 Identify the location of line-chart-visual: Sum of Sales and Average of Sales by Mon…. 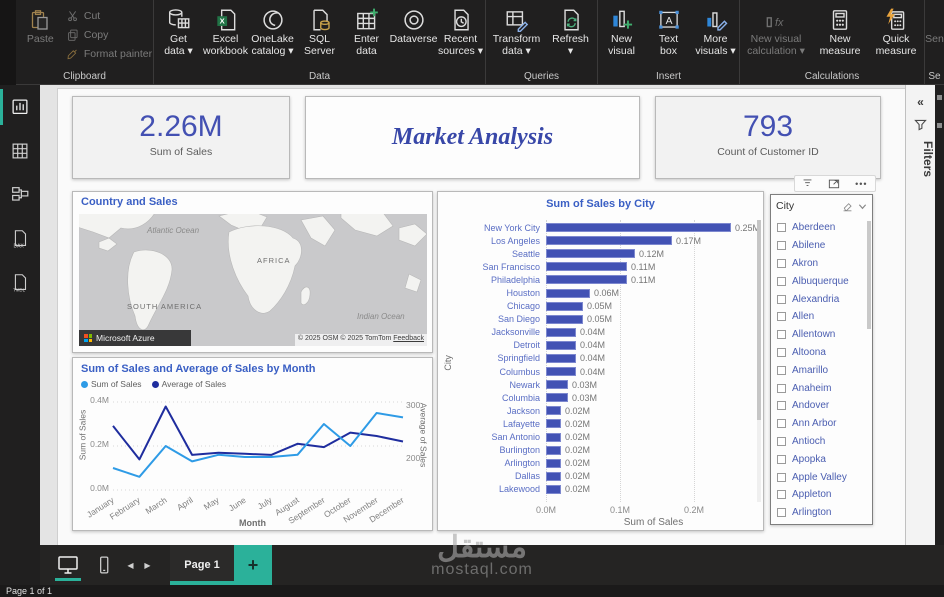
(252, 444).